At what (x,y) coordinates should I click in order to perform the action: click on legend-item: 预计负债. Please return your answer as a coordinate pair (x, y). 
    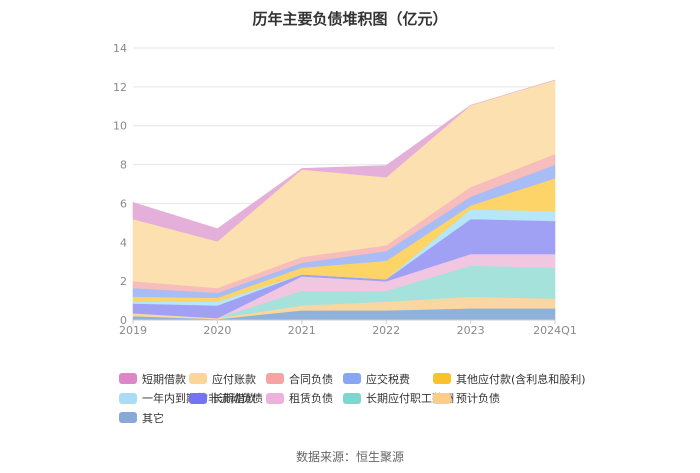
    Looking at the image, I should click on (518, 398).